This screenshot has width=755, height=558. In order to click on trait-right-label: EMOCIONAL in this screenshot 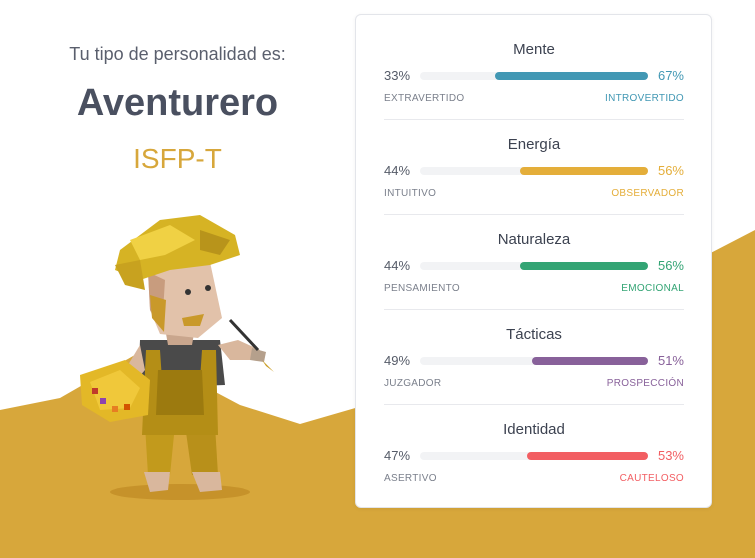, I will do `click(652, 288)`.